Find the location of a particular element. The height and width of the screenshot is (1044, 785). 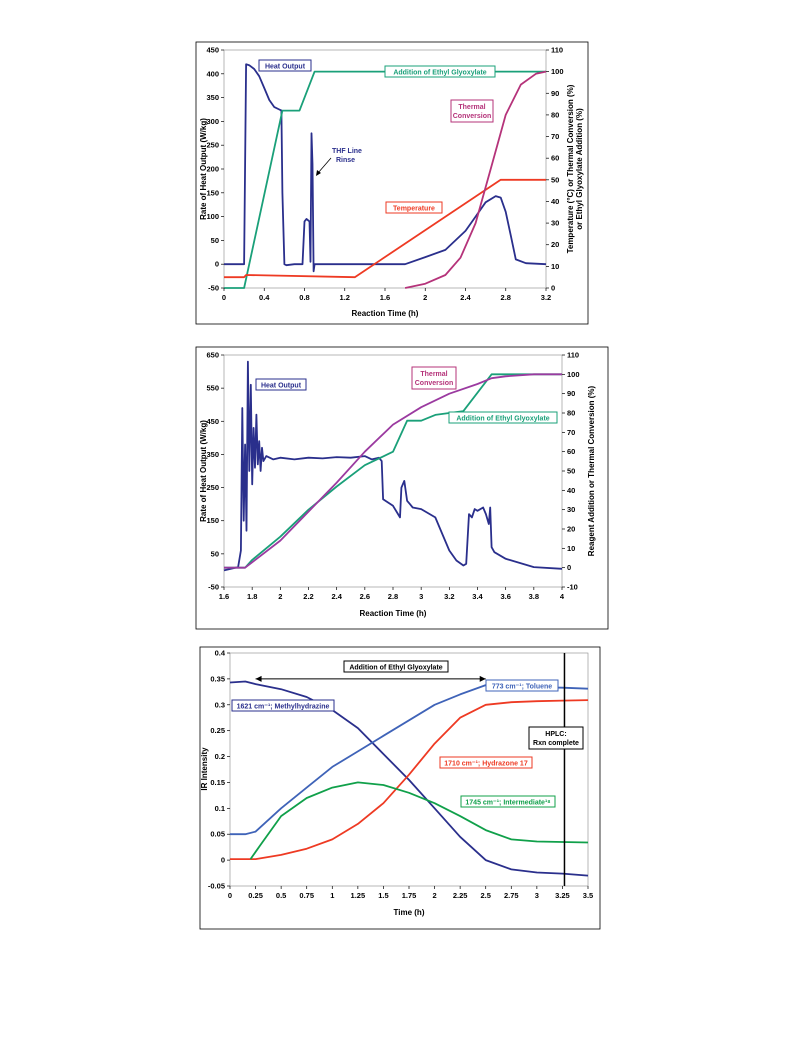

series-line-heat is located at coordinates (385, 168).